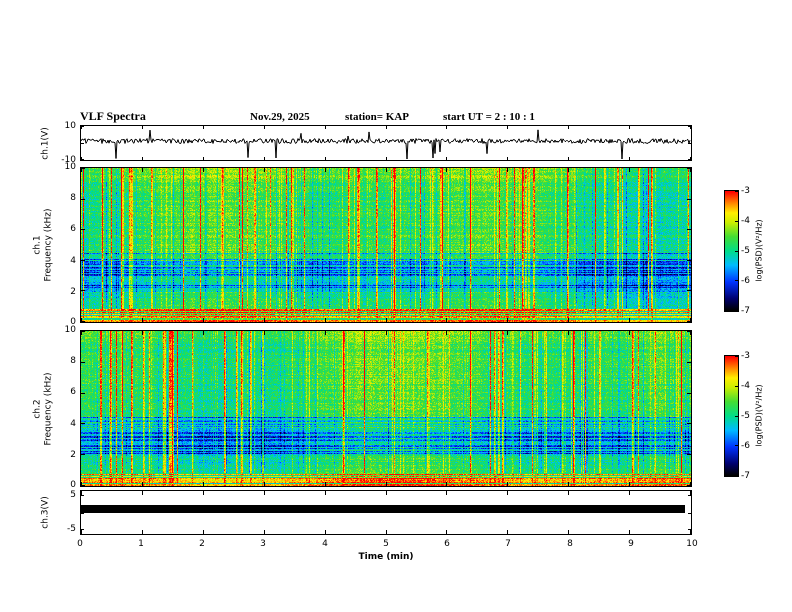 The width and height of the screenshot is (792, 612). I want to click on cb1-tick: -6, so click(745, 281).